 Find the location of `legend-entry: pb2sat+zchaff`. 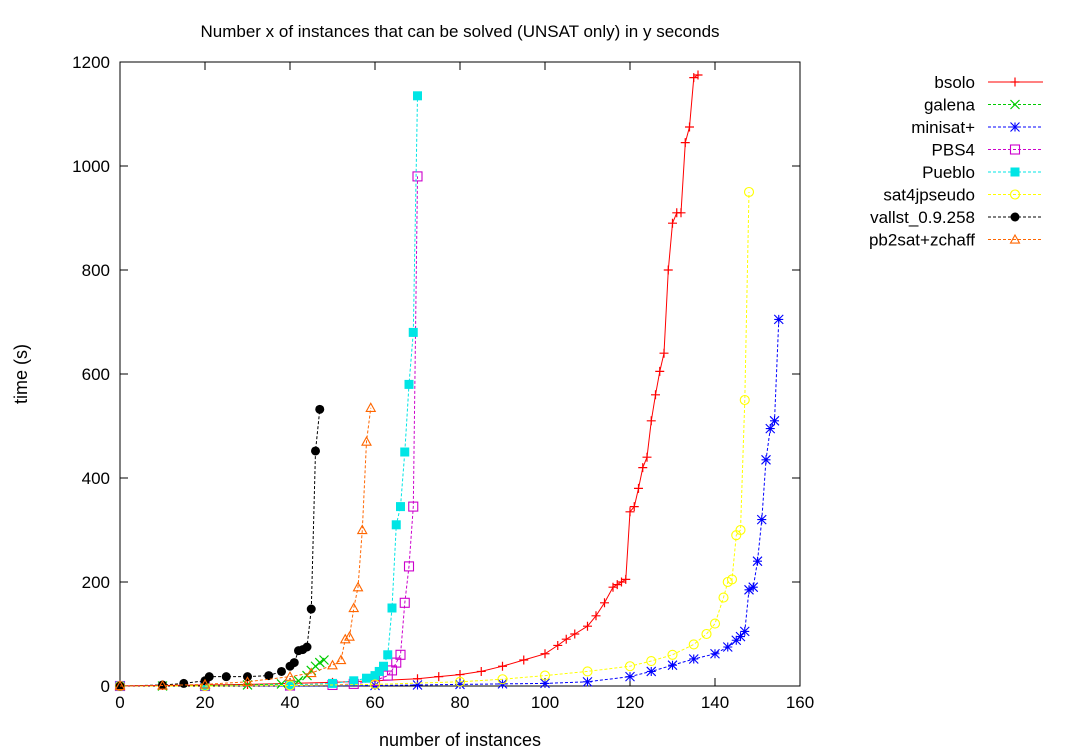

legend-entry: pb2sat+zchaff is located at coordinates (956, 240).